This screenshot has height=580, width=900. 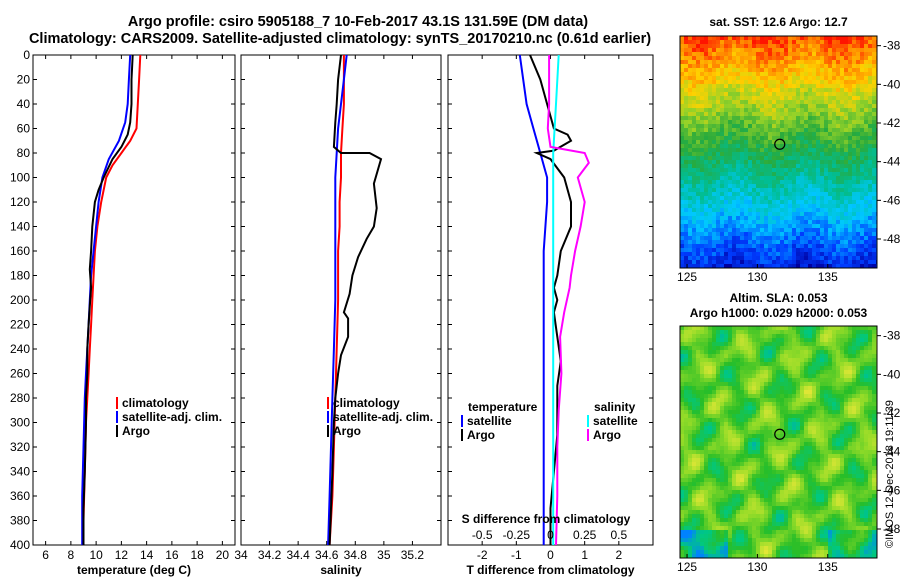 I want to click on map-title: sat. SST: 12.6 Argo: 12.7, so click(x=778, y=22).